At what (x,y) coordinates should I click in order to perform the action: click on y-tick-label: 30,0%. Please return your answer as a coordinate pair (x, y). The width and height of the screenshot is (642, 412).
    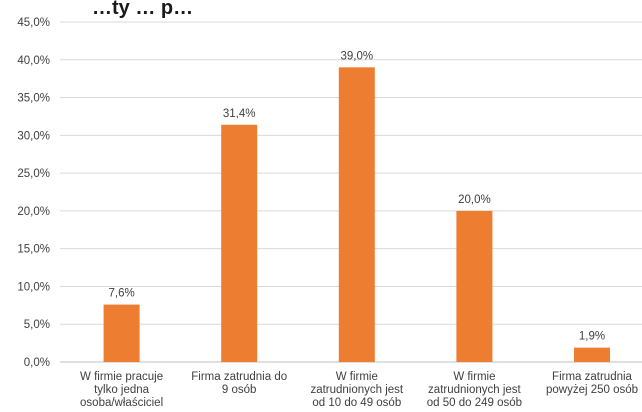
    Looking at the image, I should click on (33, 136).